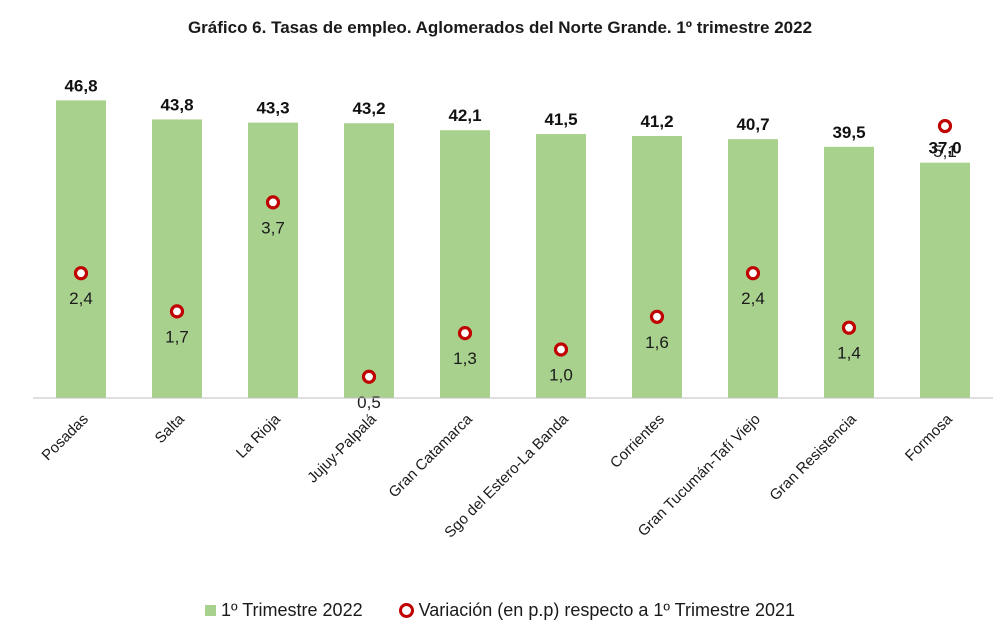 This screenshot has width=1000, height=632. What do you see at coordinates (210, 610) in the screenshot?
I see `legend-swatch-bars` at bounding box center [210, 610].